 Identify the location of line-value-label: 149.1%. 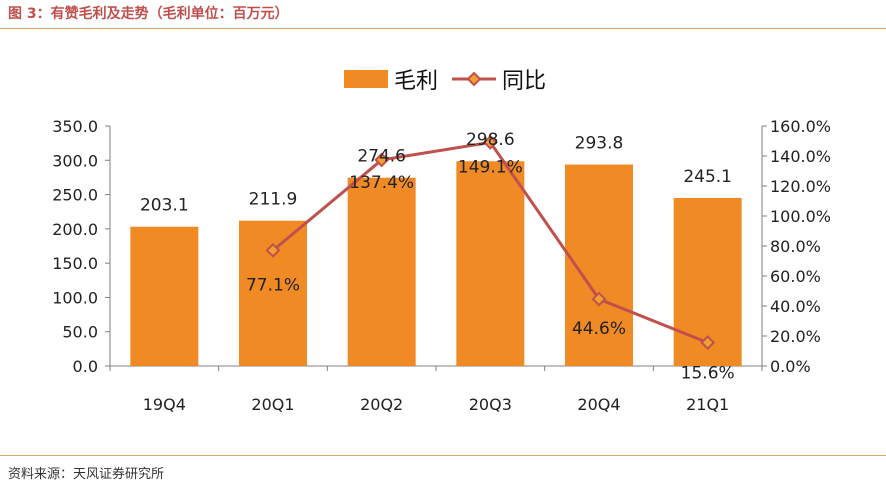
(490, 167).